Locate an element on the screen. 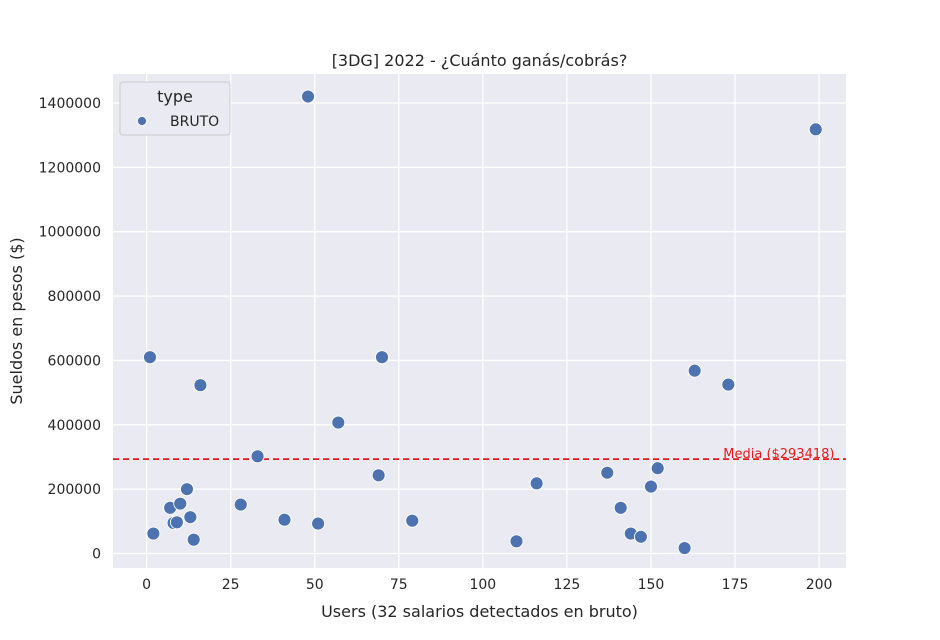 The image size is (940, 640). mean-label: Media ($293418) is located at coordinates (778, 454).